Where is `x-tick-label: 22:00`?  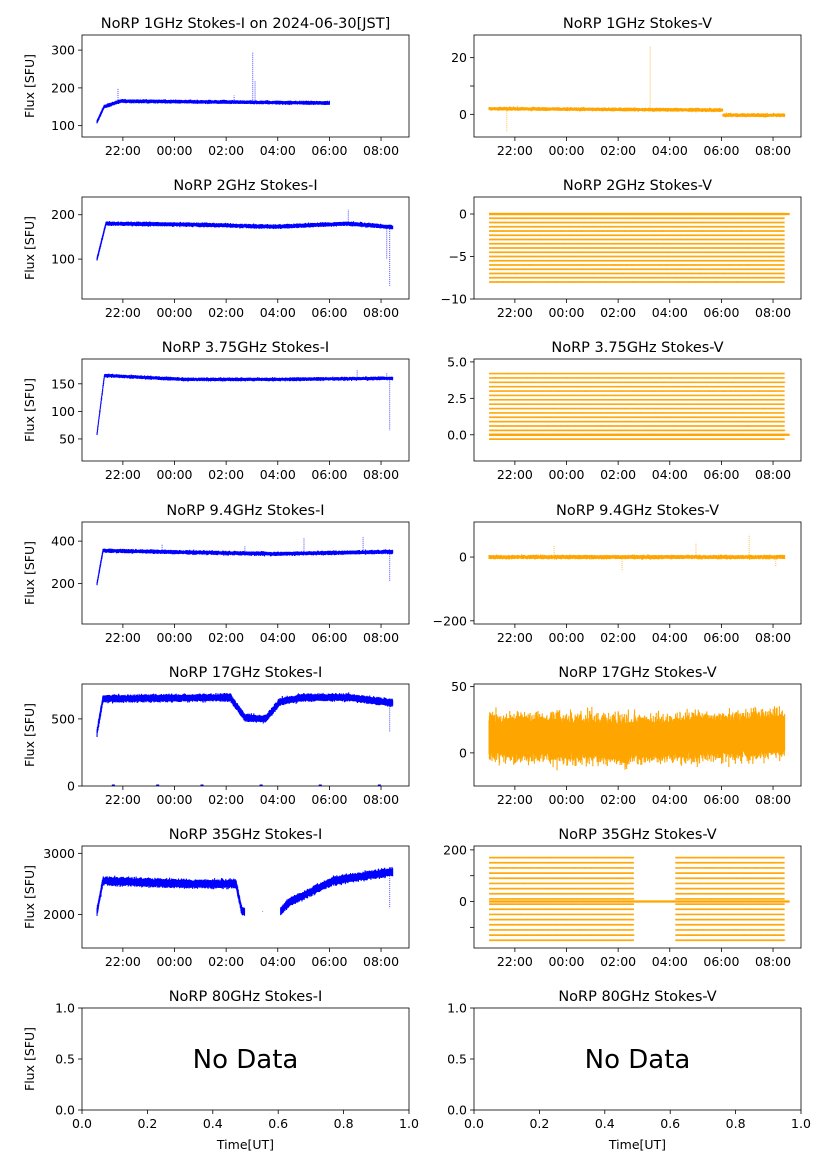
x-tick-label: 22:00 is located at coordinates (123, 799).